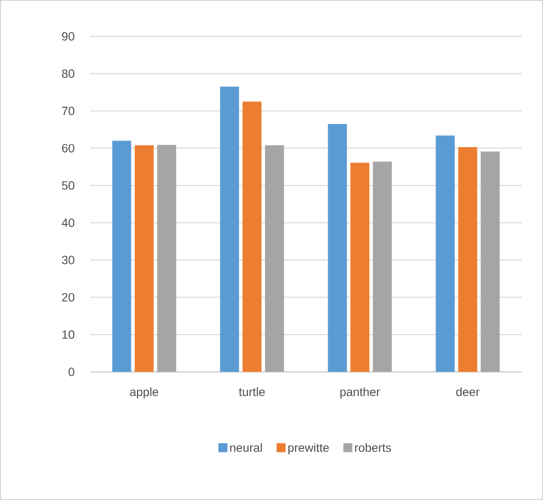  Describe the element at coordinates (68, 36) in the screenshot. I see `y-tick-label: 90` at that location.